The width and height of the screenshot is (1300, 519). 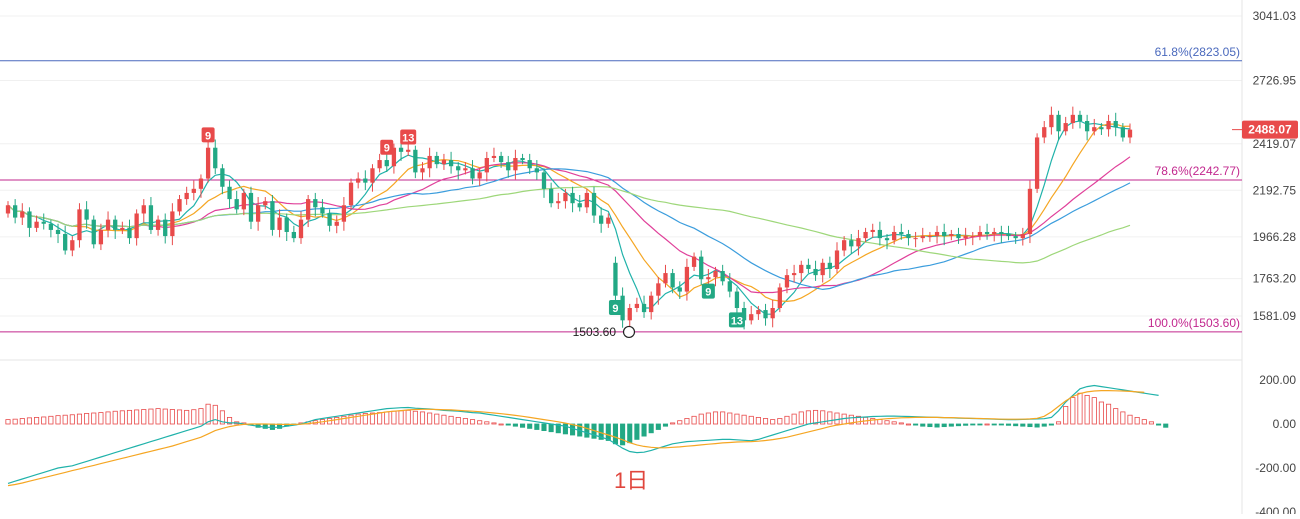 What do you see at coordinates (1285, 424) in the screenshot?
I see `macd-tick-label: 0.00` at bounding box center [1285, 424].